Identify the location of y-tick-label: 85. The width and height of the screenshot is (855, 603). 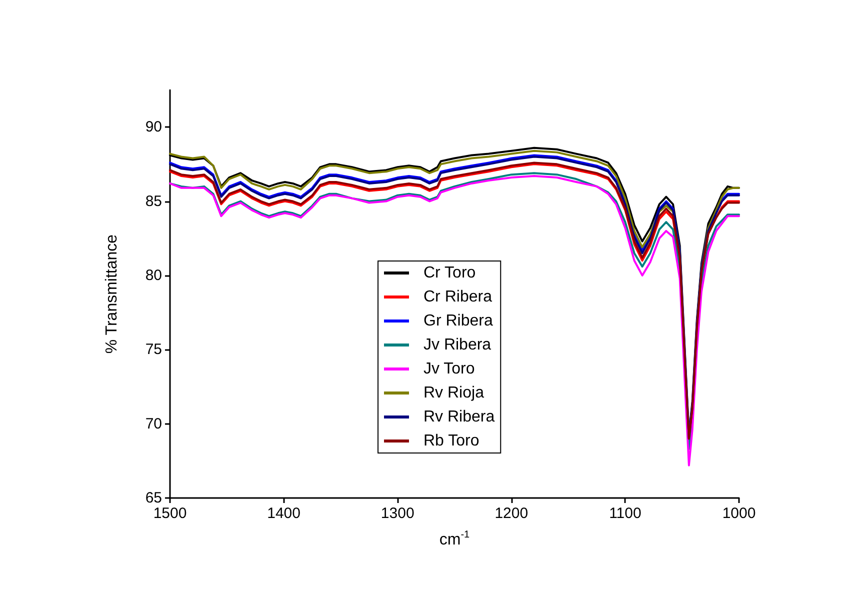
(153, 201).